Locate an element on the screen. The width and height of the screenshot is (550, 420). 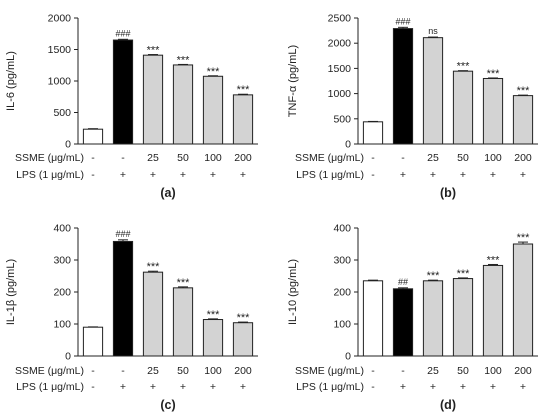
y-axis-title: IL-6 (pg/mL) is located at coordinates (11, 81).